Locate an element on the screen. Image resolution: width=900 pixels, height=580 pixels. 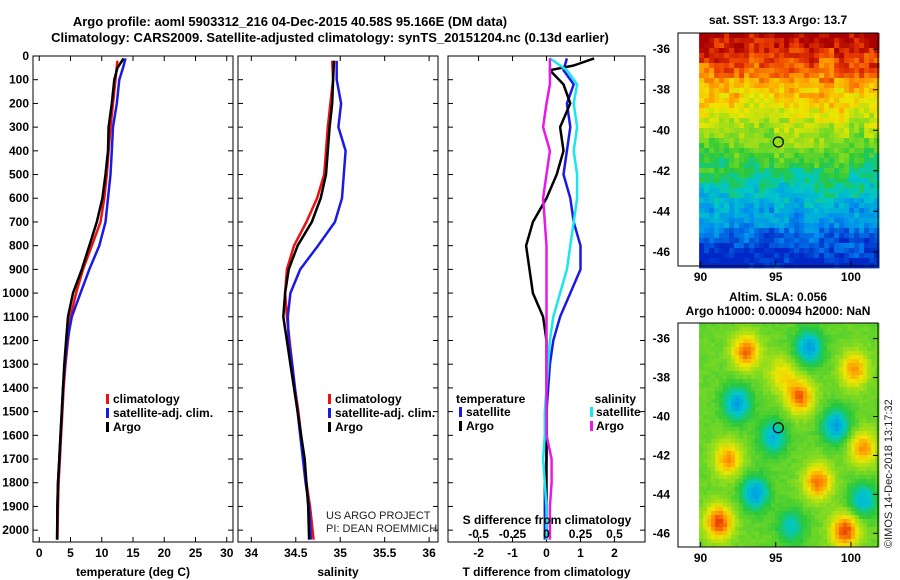
y-tick-label: 1900 is located at coordinates (15, 506).